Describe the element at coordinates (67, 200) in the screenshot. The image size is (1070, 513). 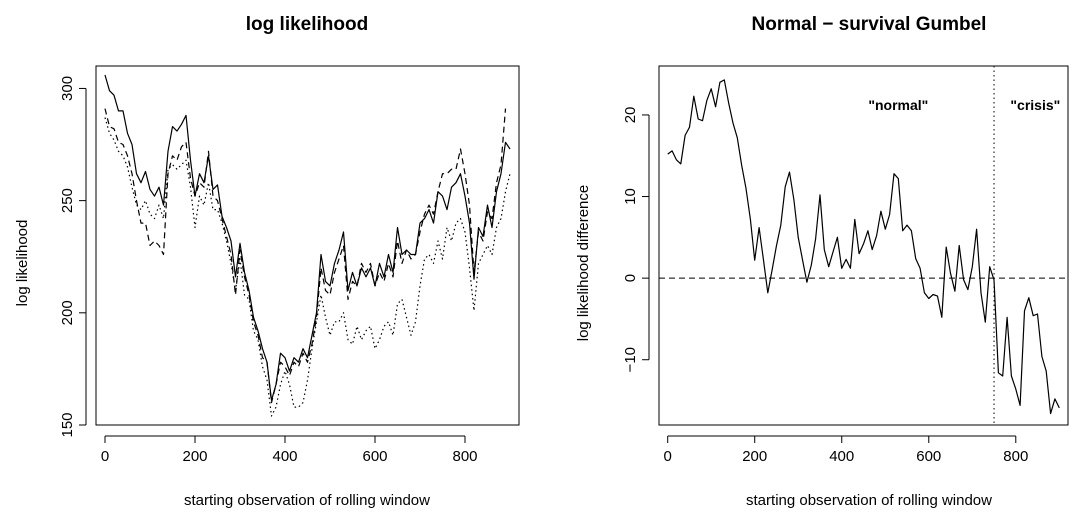
I see `left-y-tick-label: 250` at that location.